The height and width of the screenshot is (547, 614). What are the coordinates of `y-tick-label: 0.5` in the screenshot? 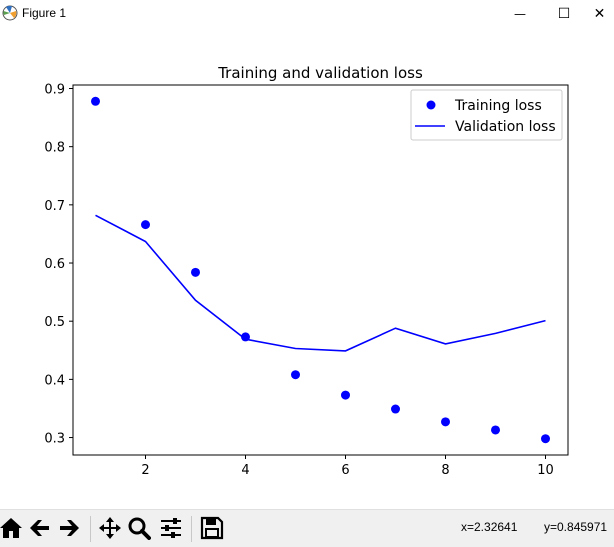 It's located at (54, 322).